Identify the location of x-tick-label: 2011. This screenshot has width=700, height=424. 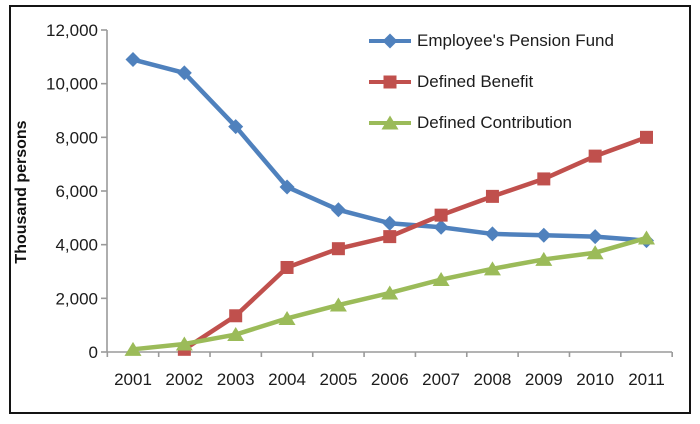
(646, 379).